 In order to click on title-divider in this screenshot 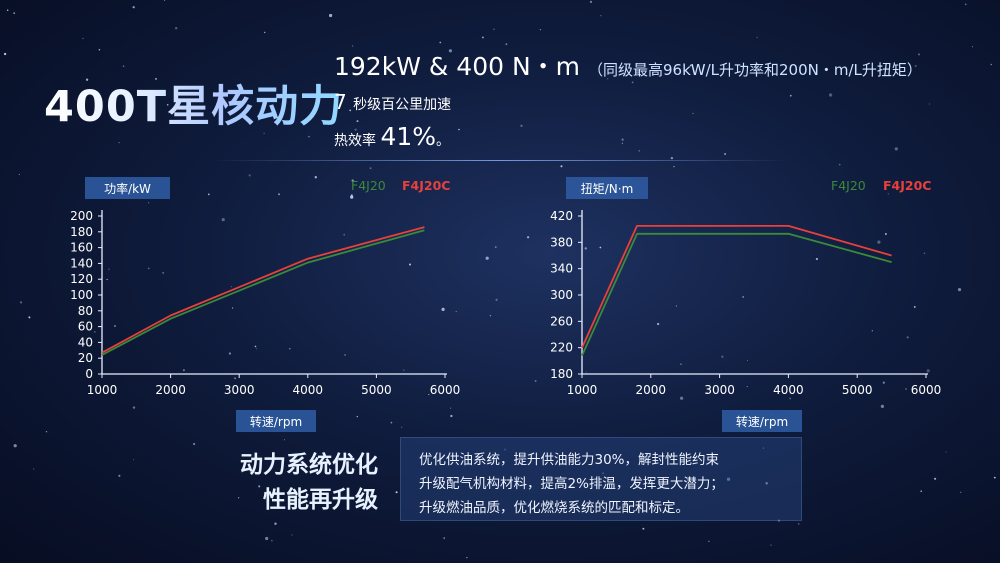, I will do `click(500, 160)`.